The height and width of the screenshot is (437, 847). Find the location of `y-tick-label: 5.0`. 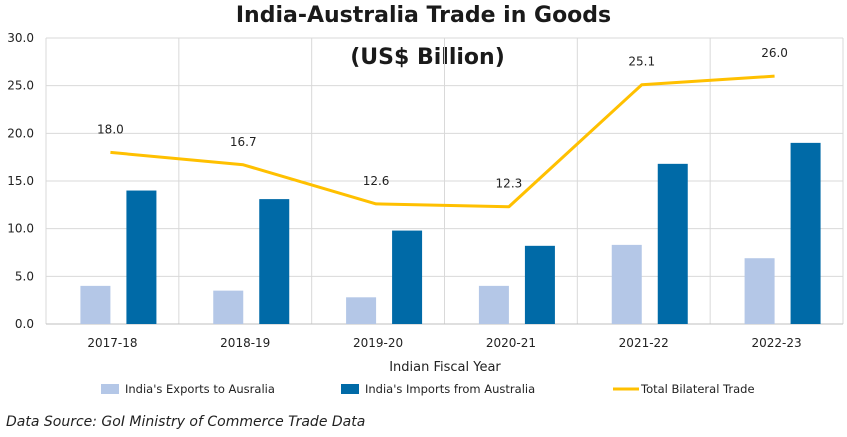

y-tick-label: 5.0 is located at coordinates (24, 276).